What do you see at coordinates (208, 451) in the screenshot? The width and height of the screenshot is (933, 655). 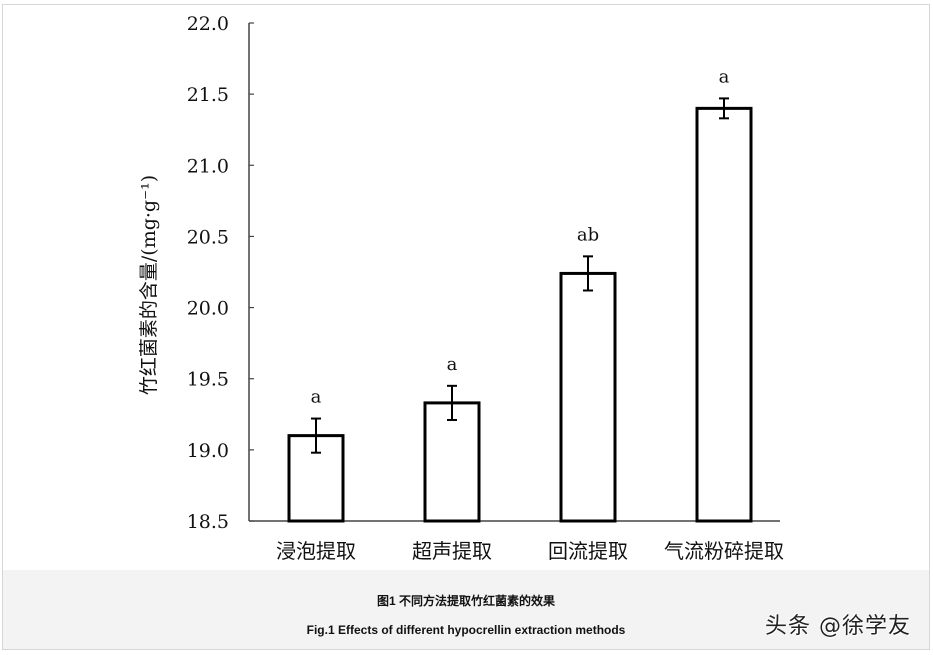 I see `y-tick-label: 19.0` at bounding box center [208, 451].